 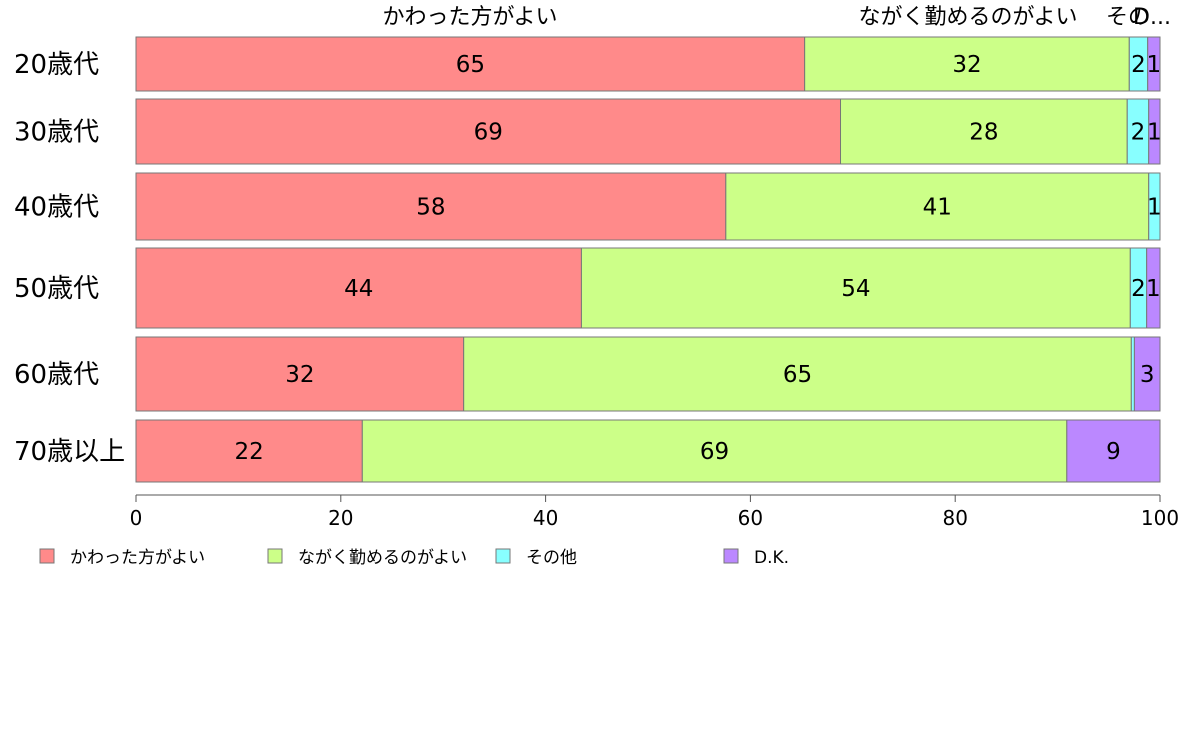 What do you see at coordinates (968, 17) in the screenshot?
I see `column-header-1: ながく勤めるのがよい` at bounding box center [968, 17].